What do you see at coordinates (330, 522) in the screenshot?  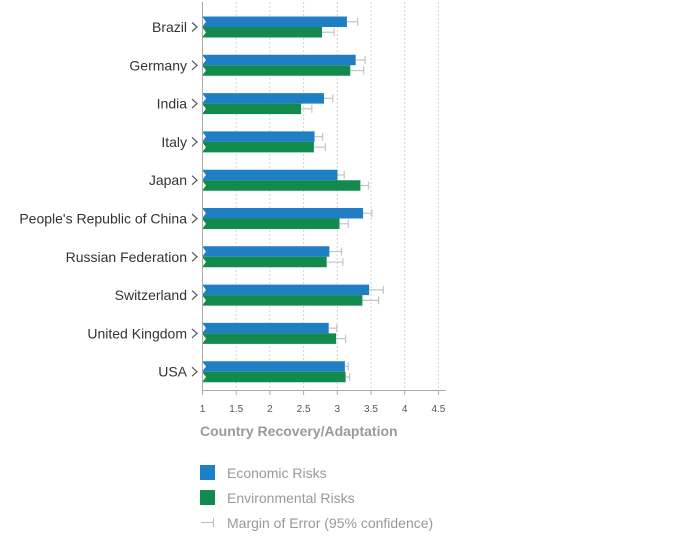 I see `legend-label-error: Margin of Error (95% confidence)` at bounding box center [330, 522].